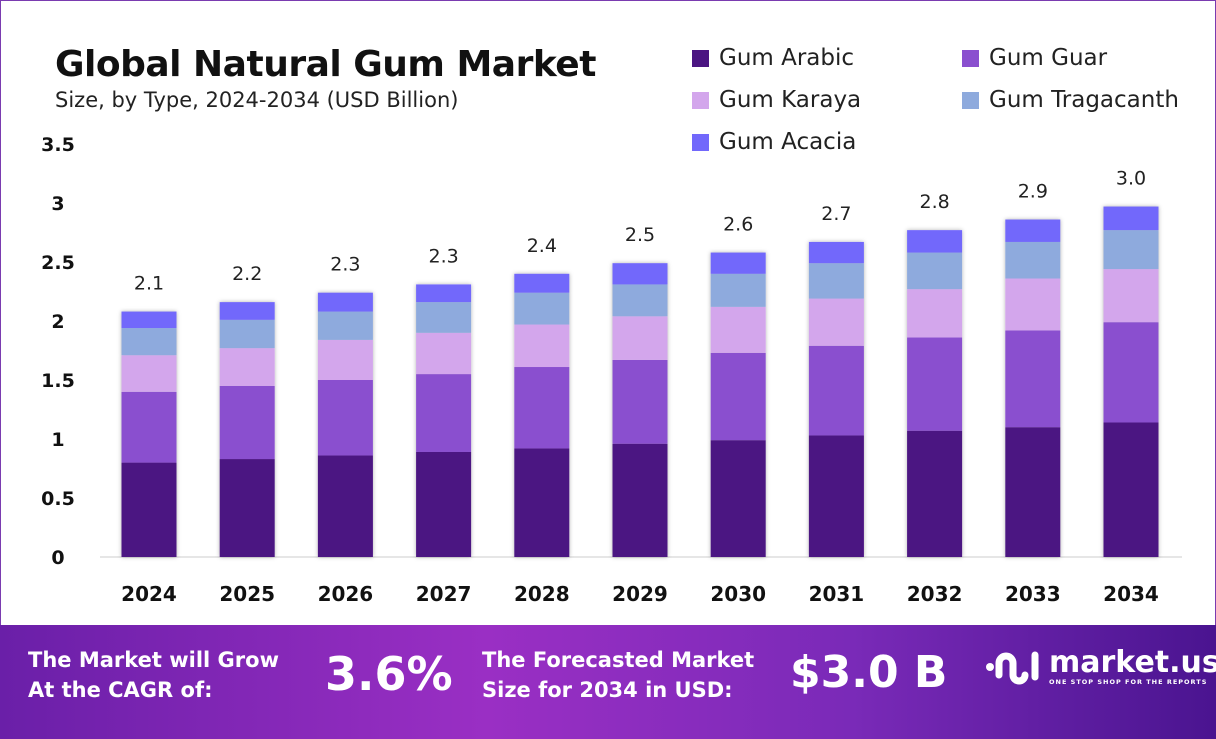 Image resolution: width=1216 pixels, height=739 pixels. I want to click on total-label: 2.6, so click(738, 225).